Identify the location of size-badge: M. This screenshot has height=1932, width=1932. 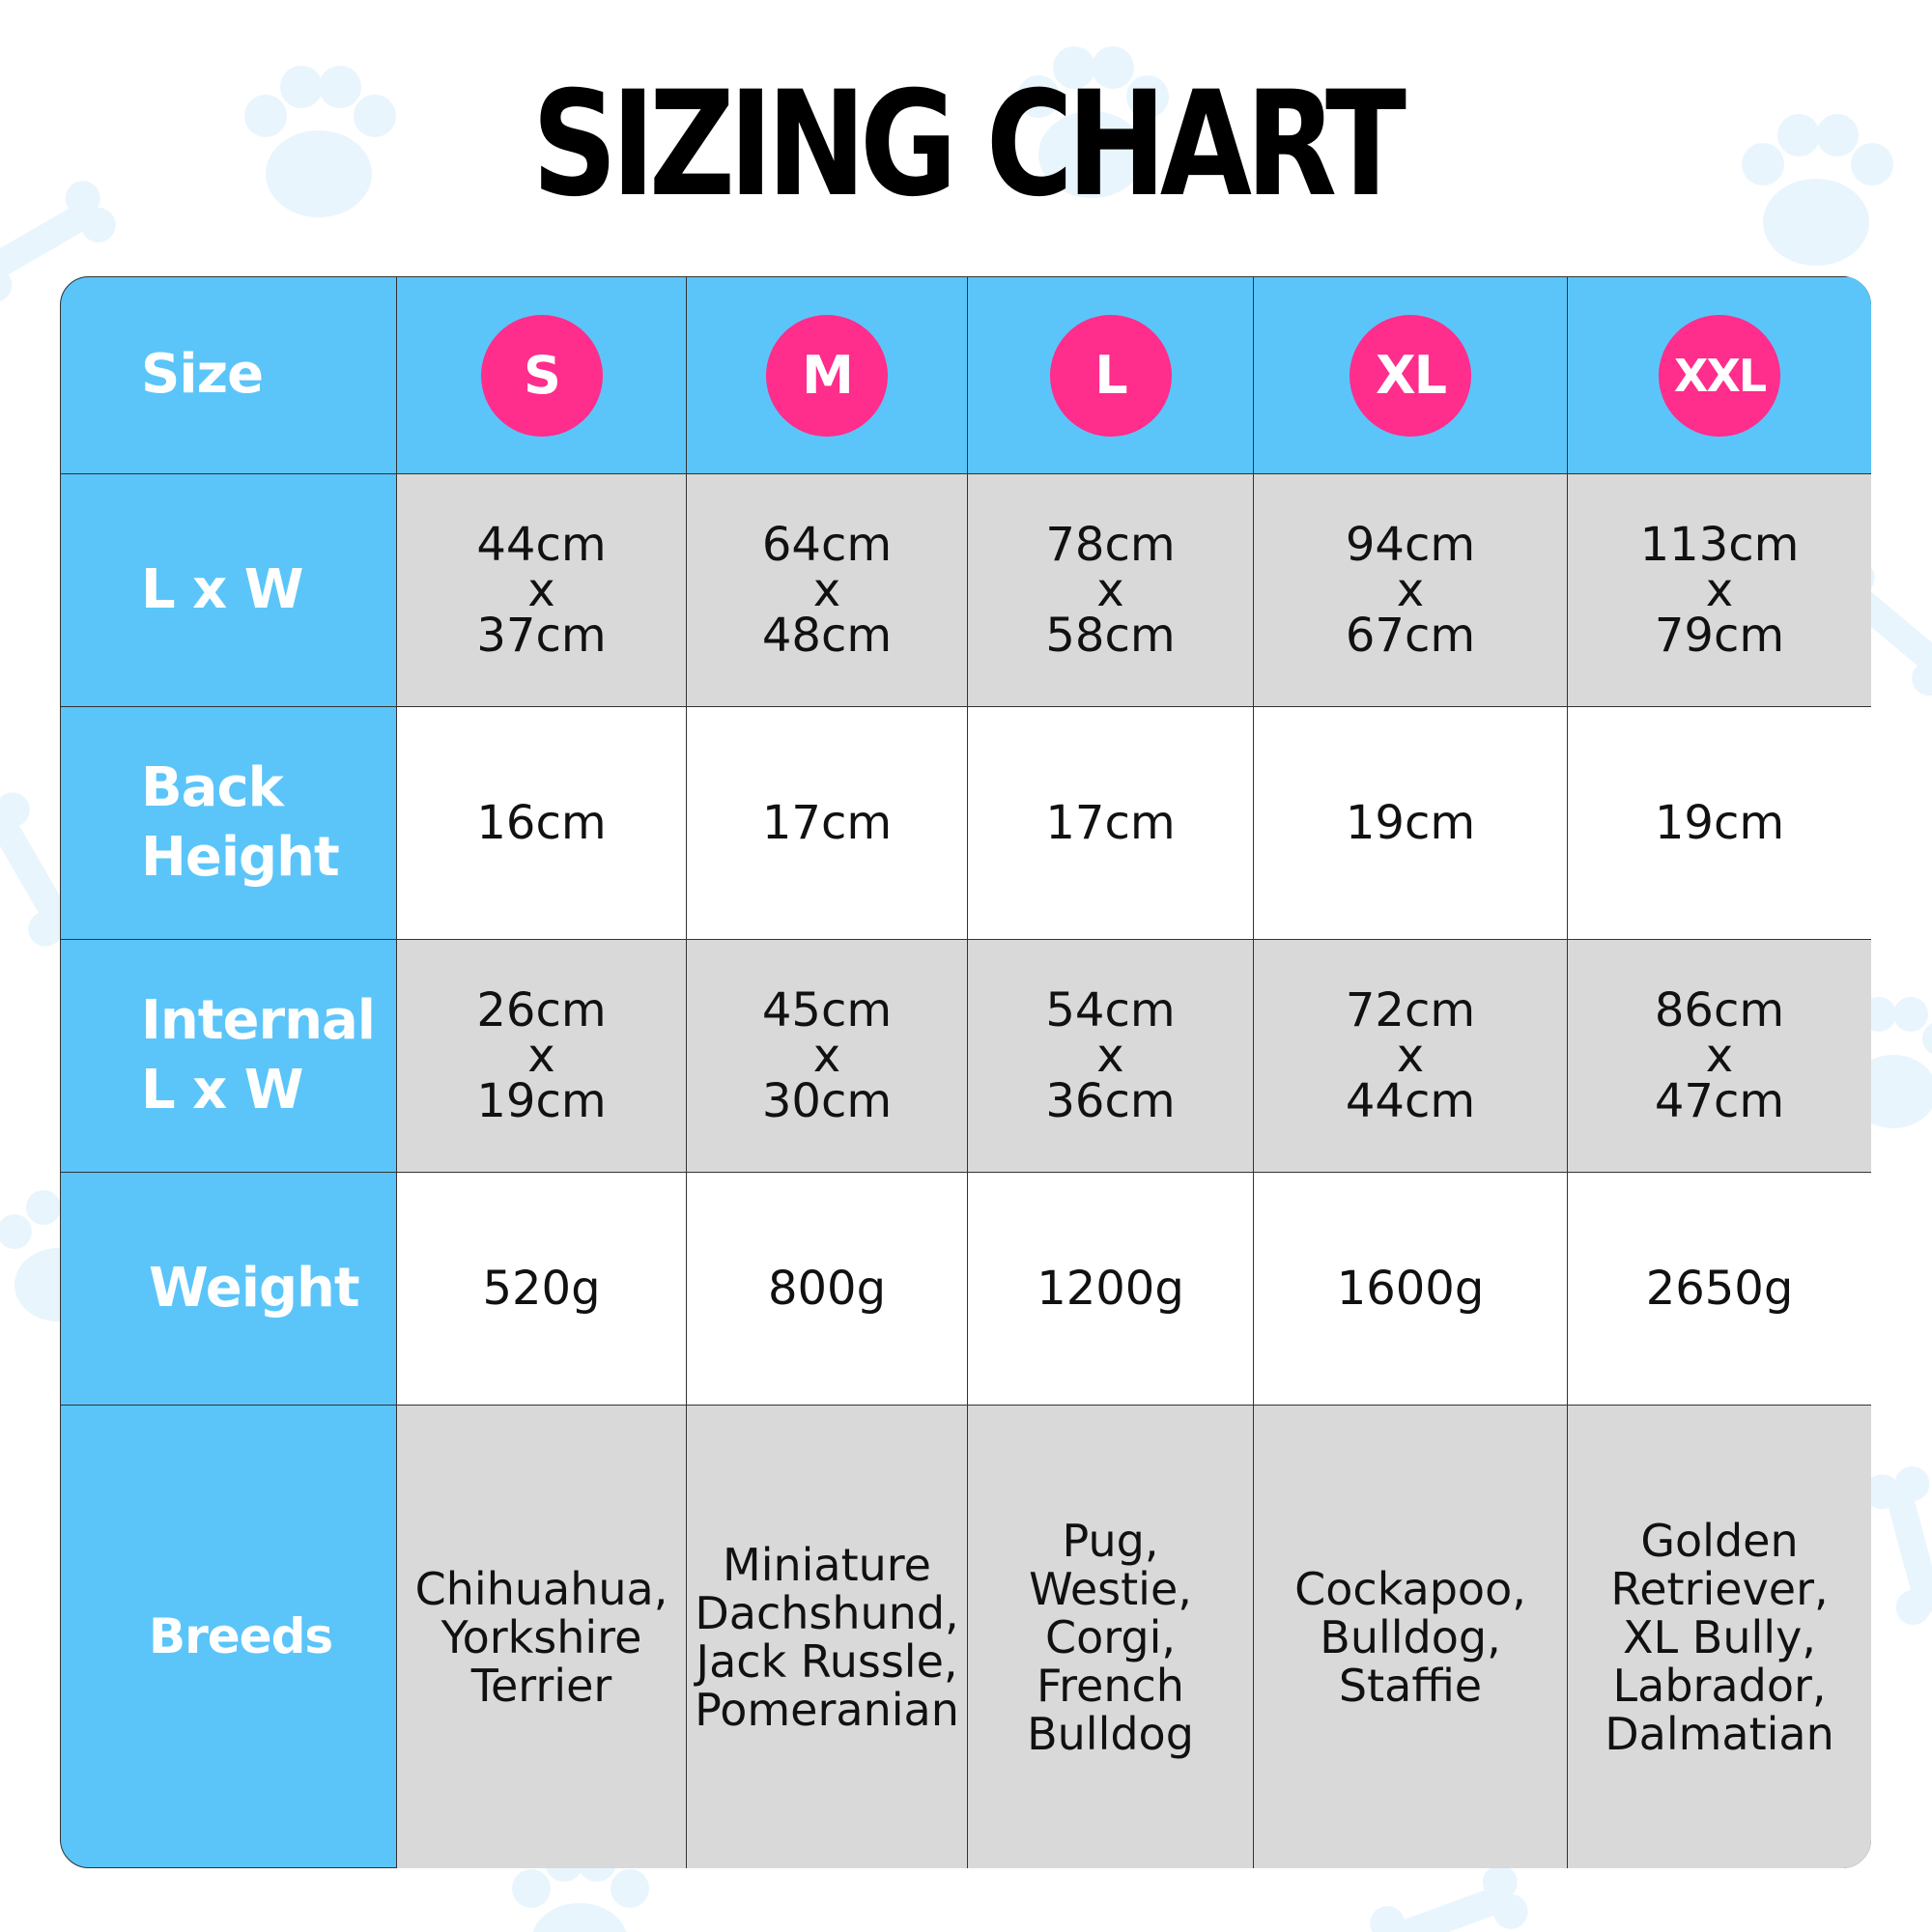
(827, 375).